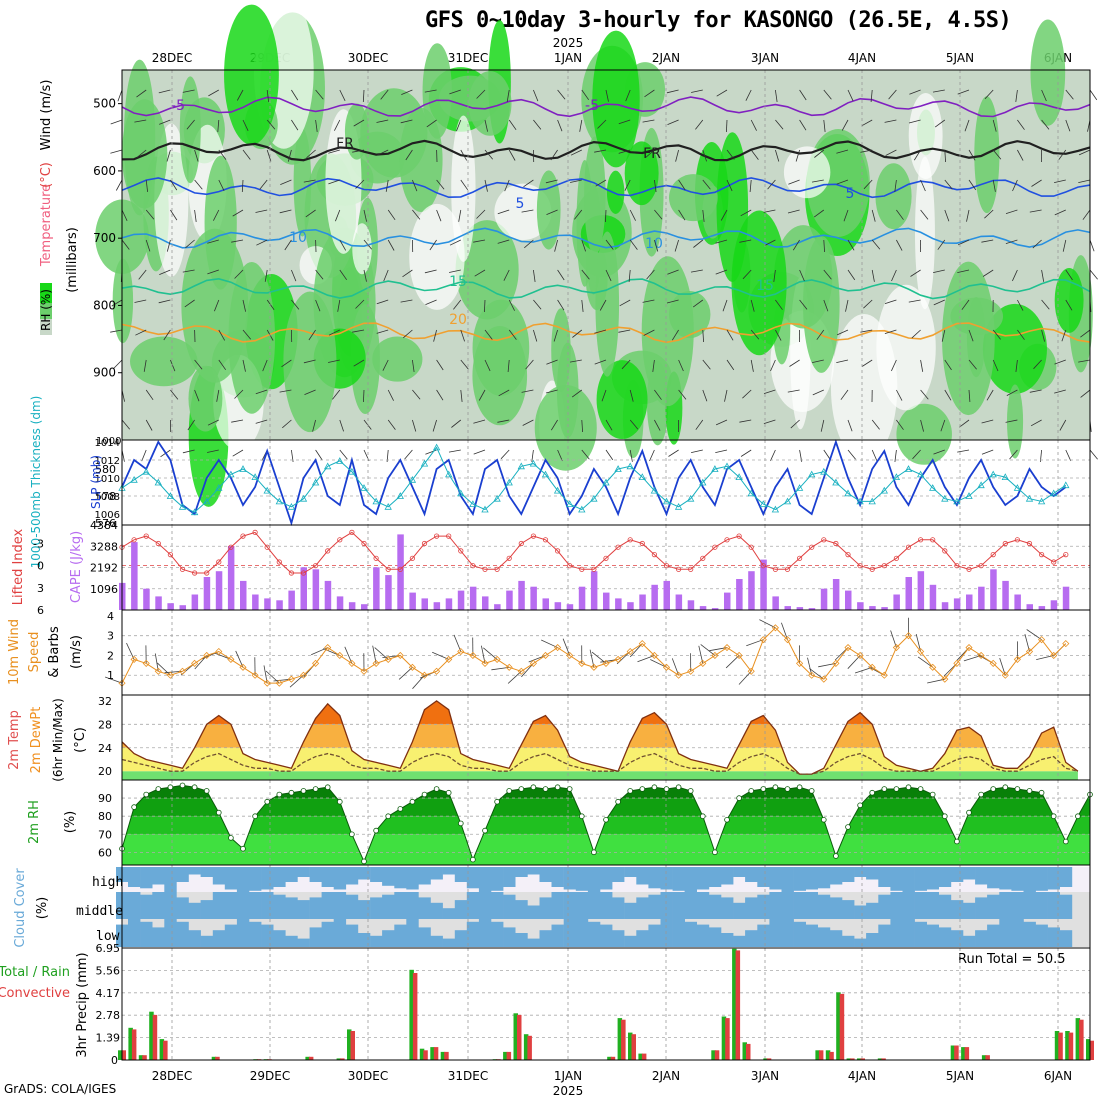 The width and height of the screenshot is (1100, 1100). I want to click on slp-tick-label: 1012, so click(107, 461).